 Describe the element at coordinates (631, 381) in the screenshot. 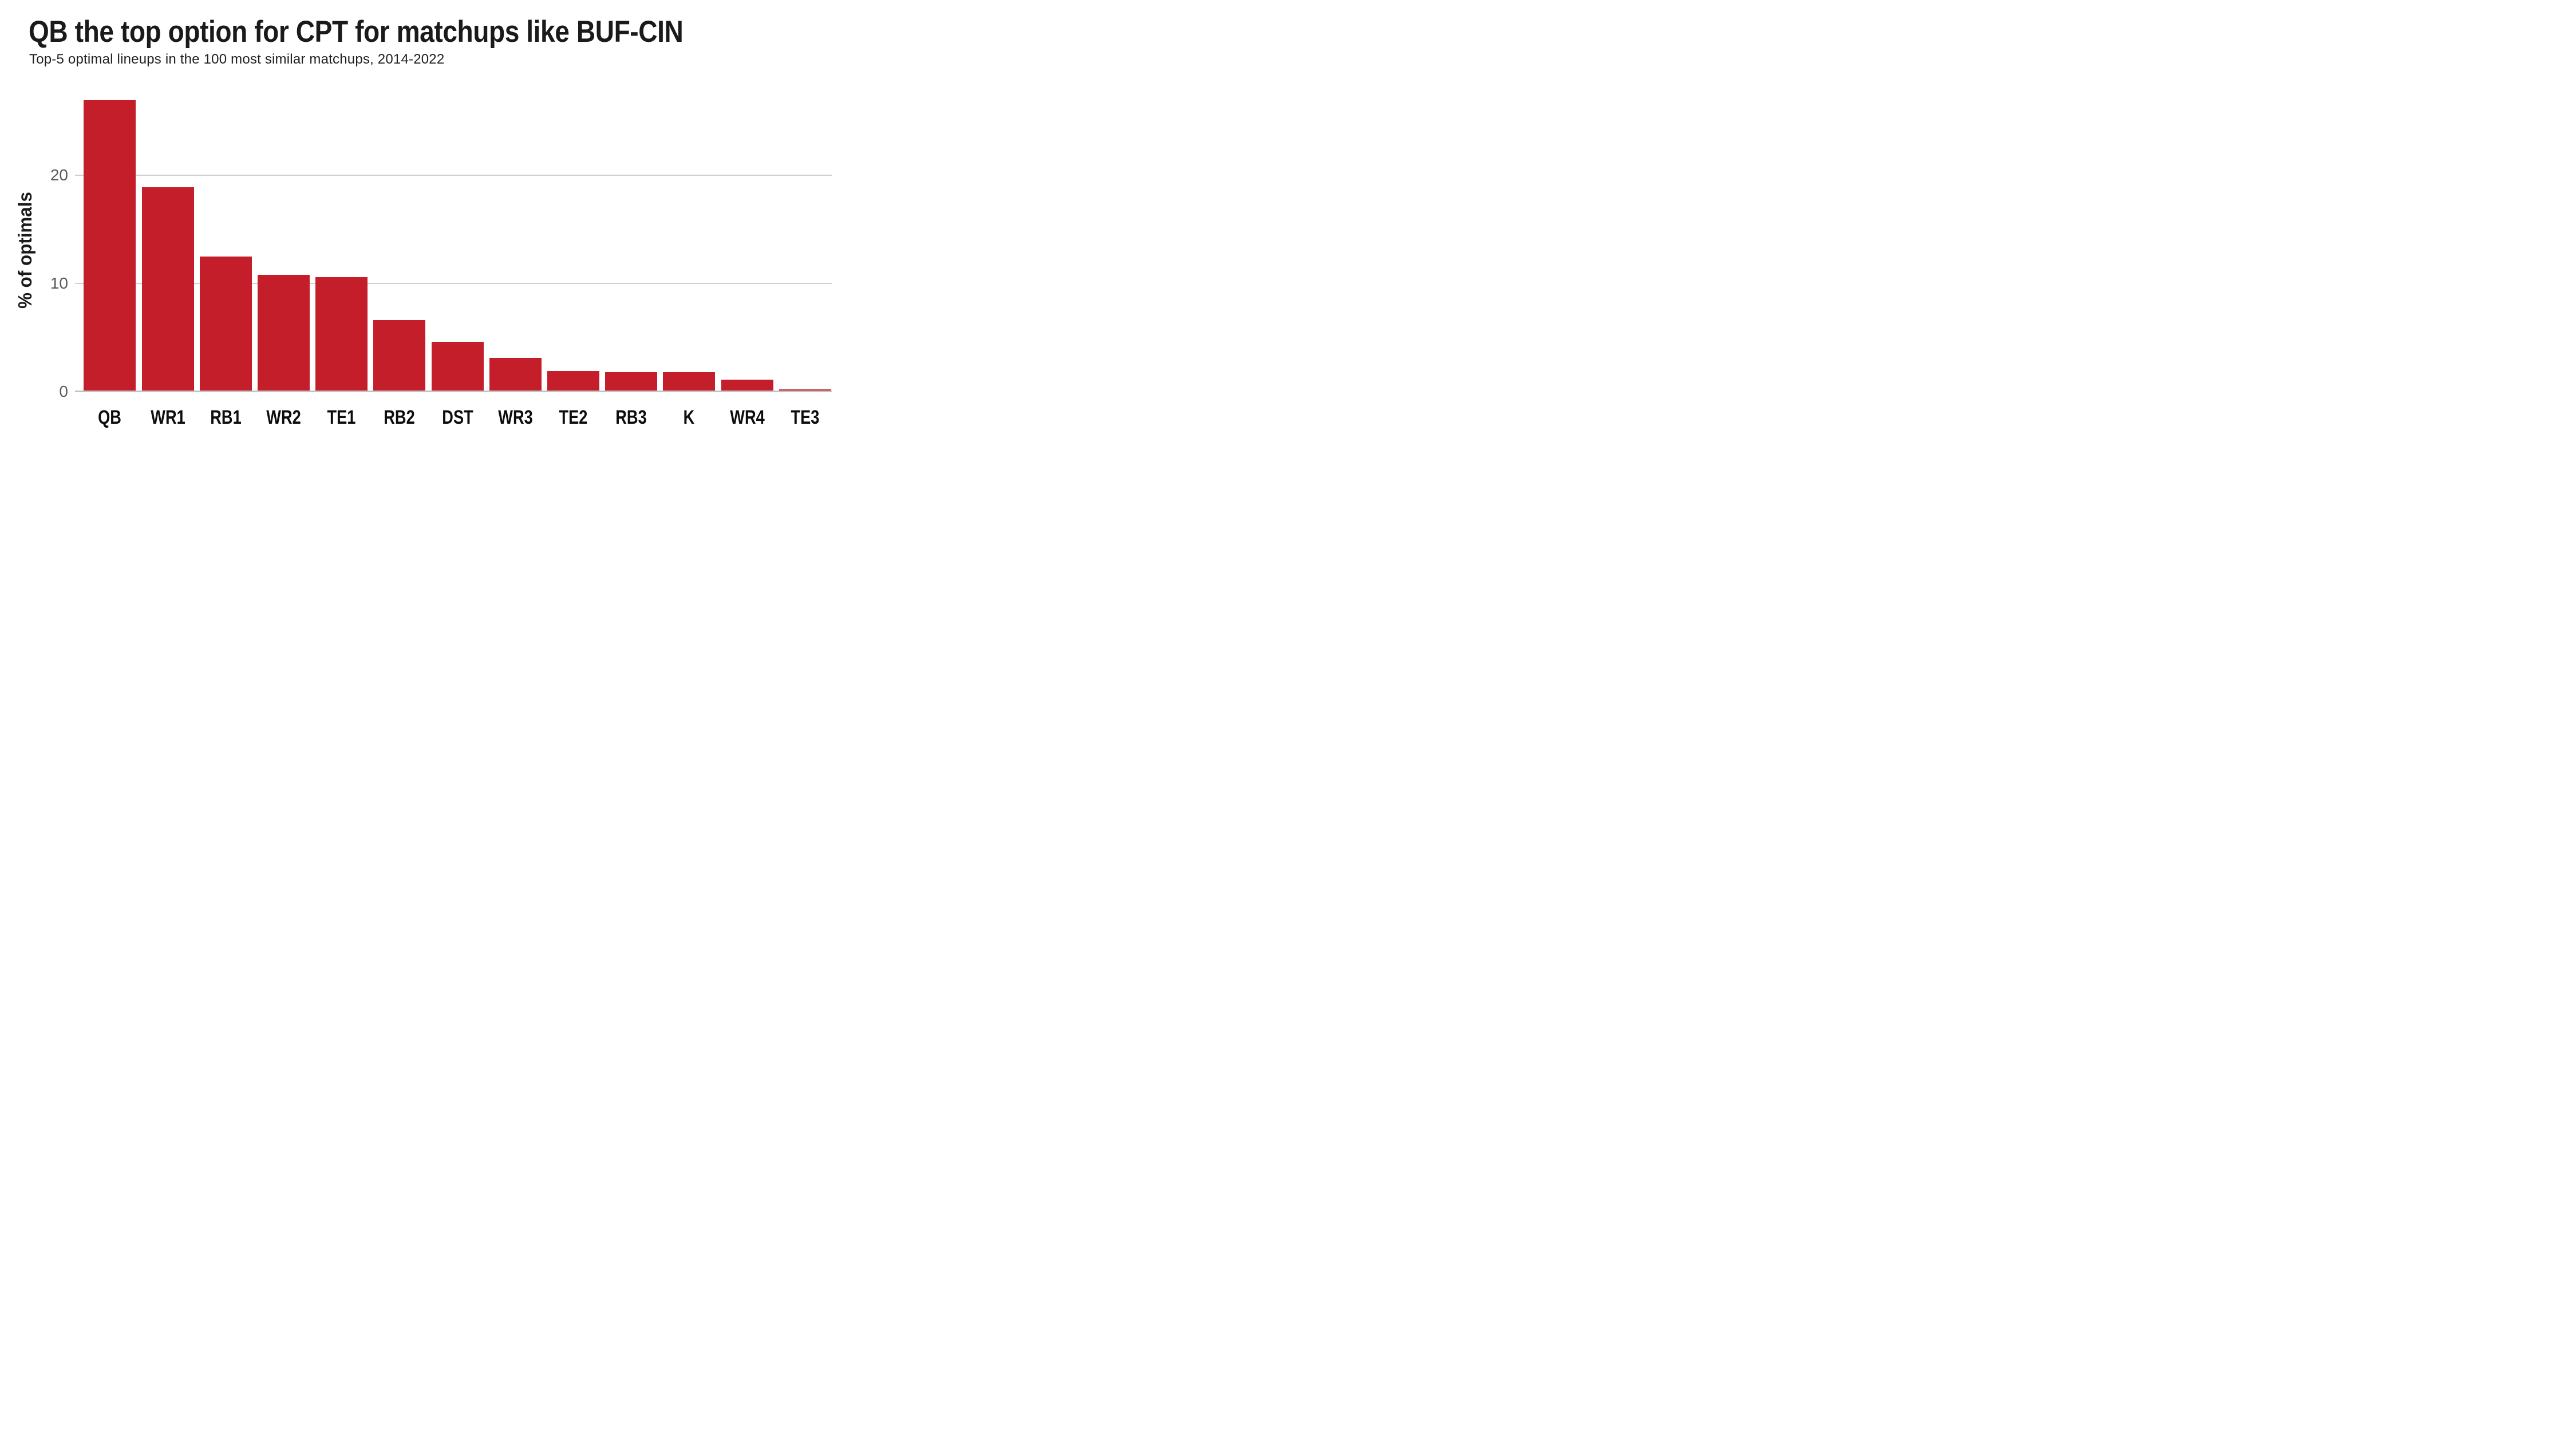

I see `bar-RB3` at that location.